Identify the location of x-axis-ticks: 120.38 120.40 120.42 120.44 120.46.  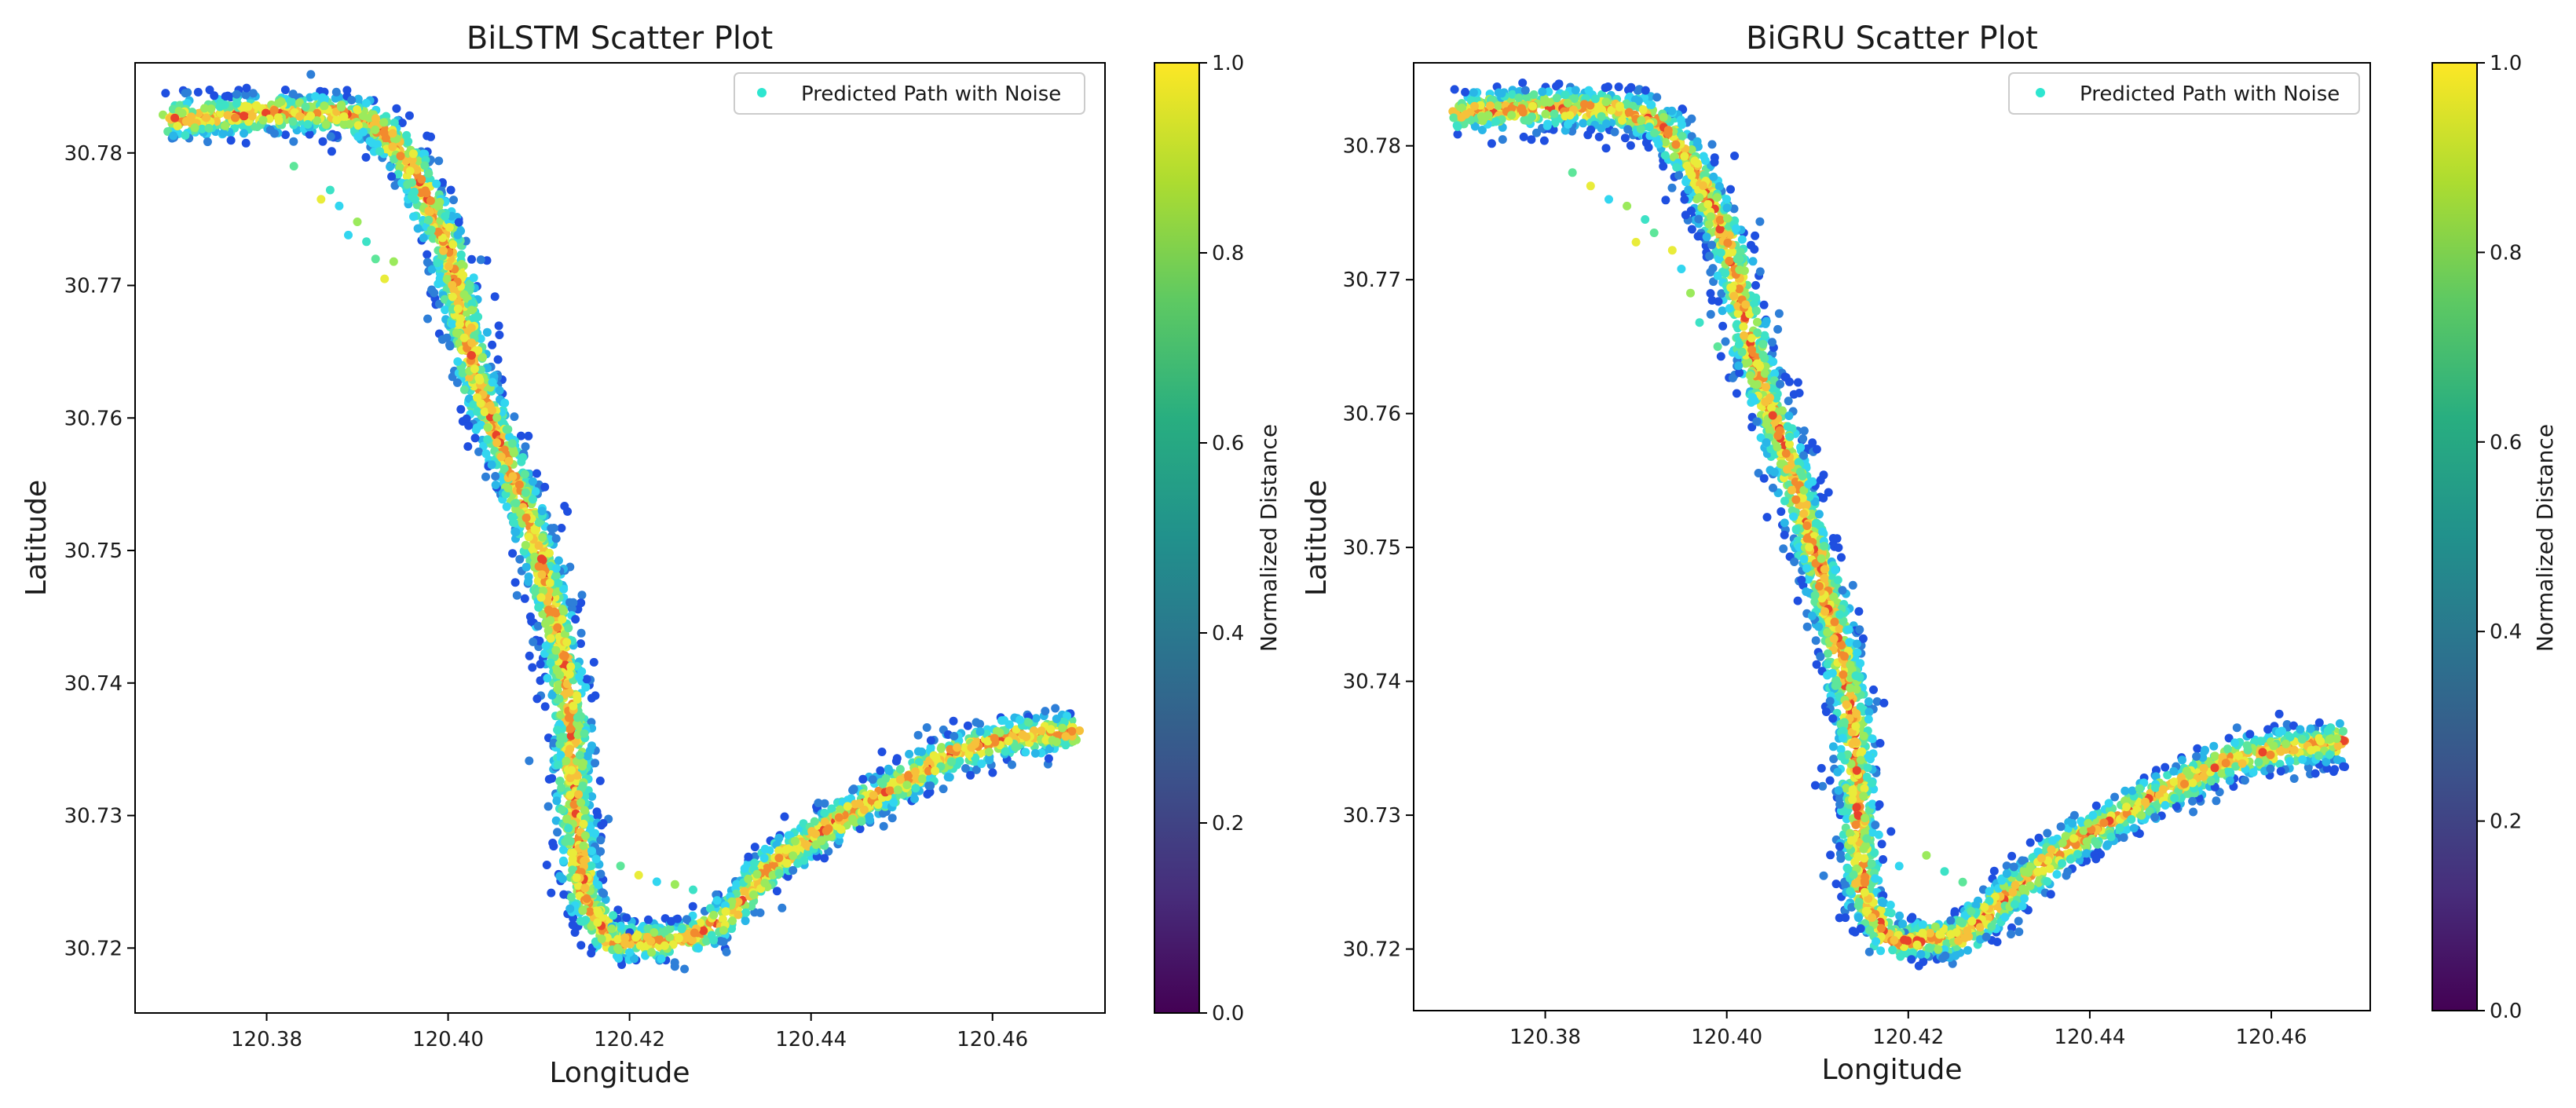
(630, 1032).